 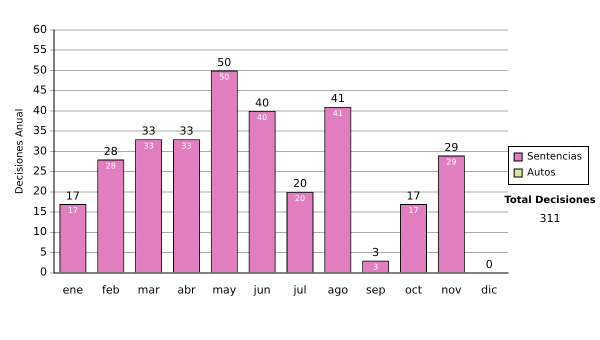 I want to click on y-axis-title: Decisiones Anual, so click(x=20, y=151).